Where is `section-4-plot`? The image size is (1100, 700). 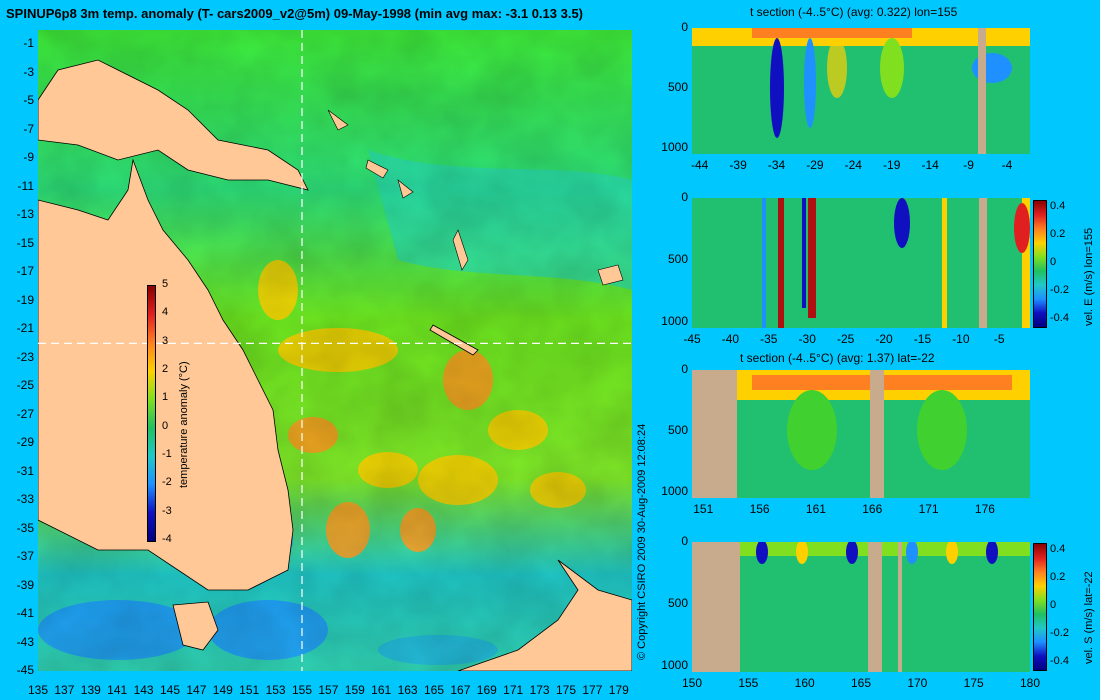 section-4-plot is located at coordinates (861, 607).